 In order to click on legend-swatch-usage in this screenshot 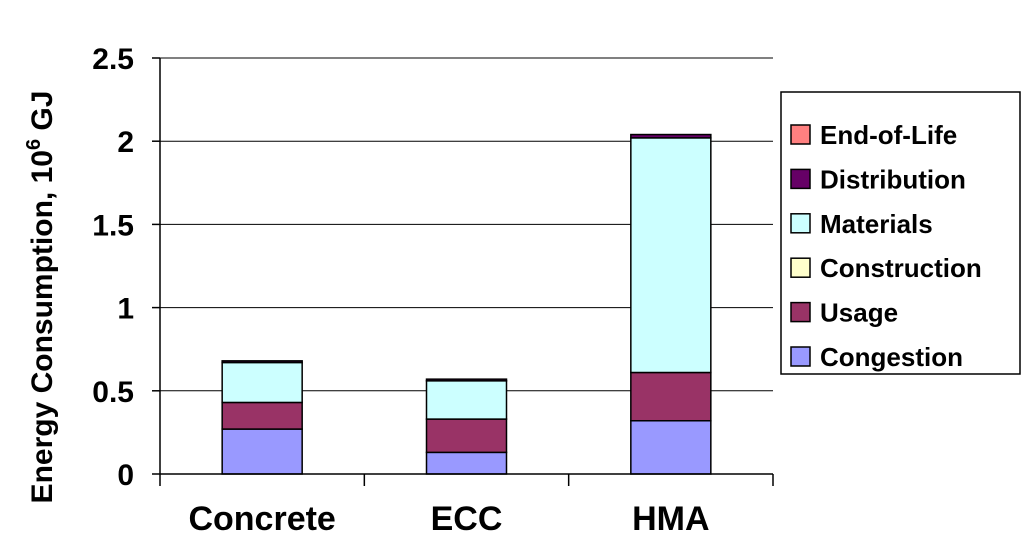, I will do `click(800, 312)`.